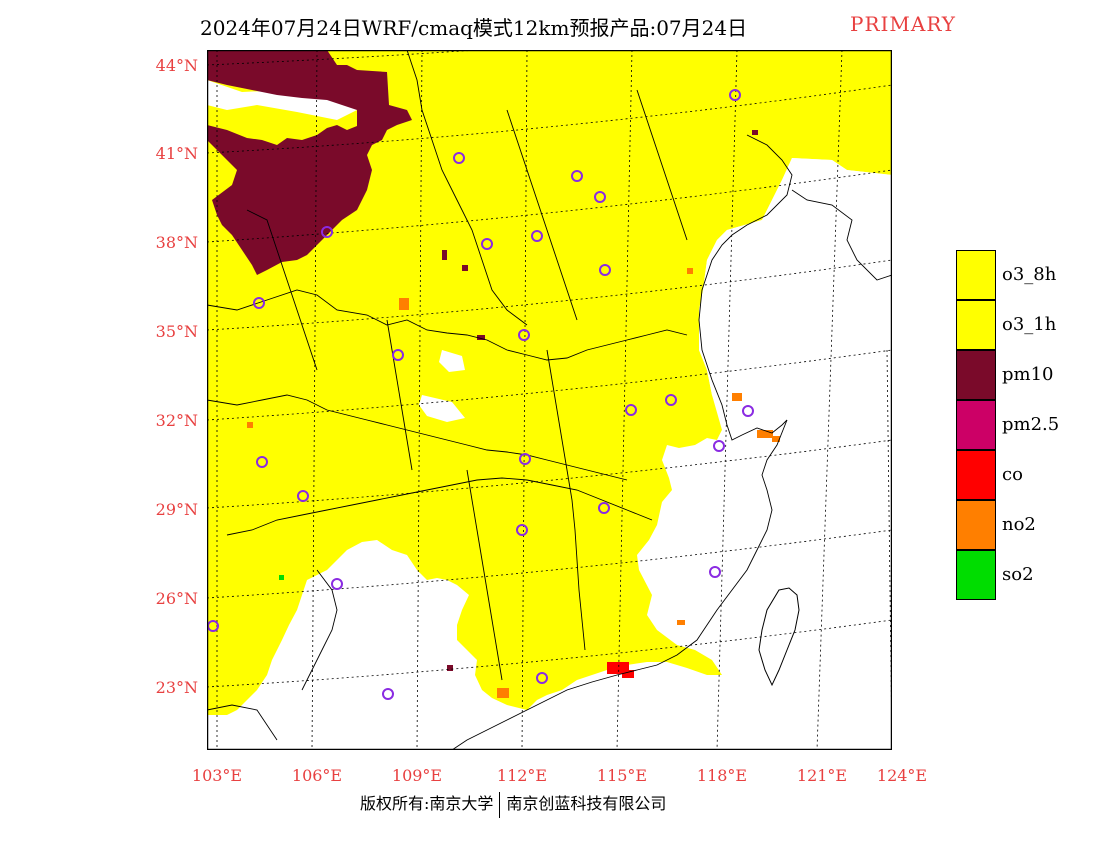 The height and width of the screenshot is (850, 1100). I want to click on legend-label: o3_8h, so click(1029, 274).